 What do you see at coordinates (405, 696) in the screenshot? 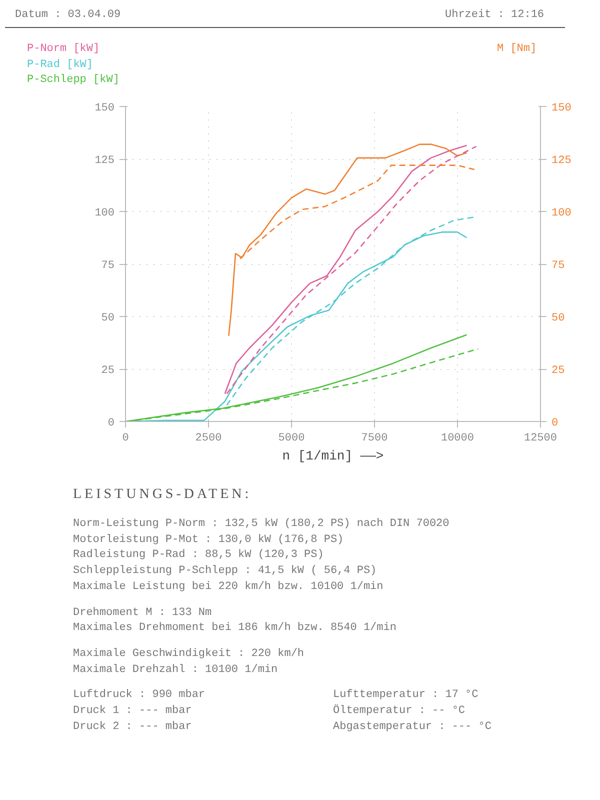
I see `text: Lufttemperatur : 17 °C` at bounding box center [405, 696].